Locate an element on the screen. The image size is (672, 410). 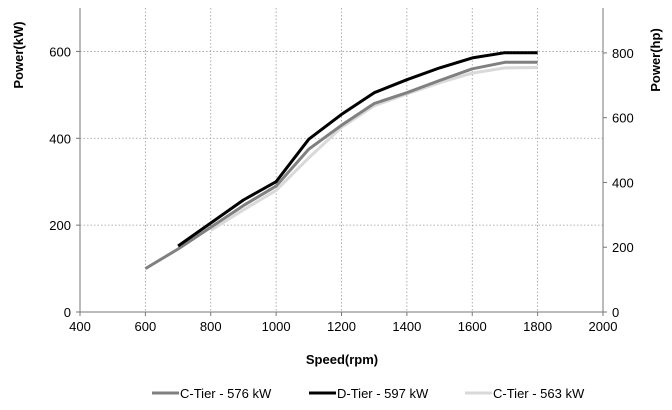
y-axis-title: Power(kW) is located at coordinates (18, 54).